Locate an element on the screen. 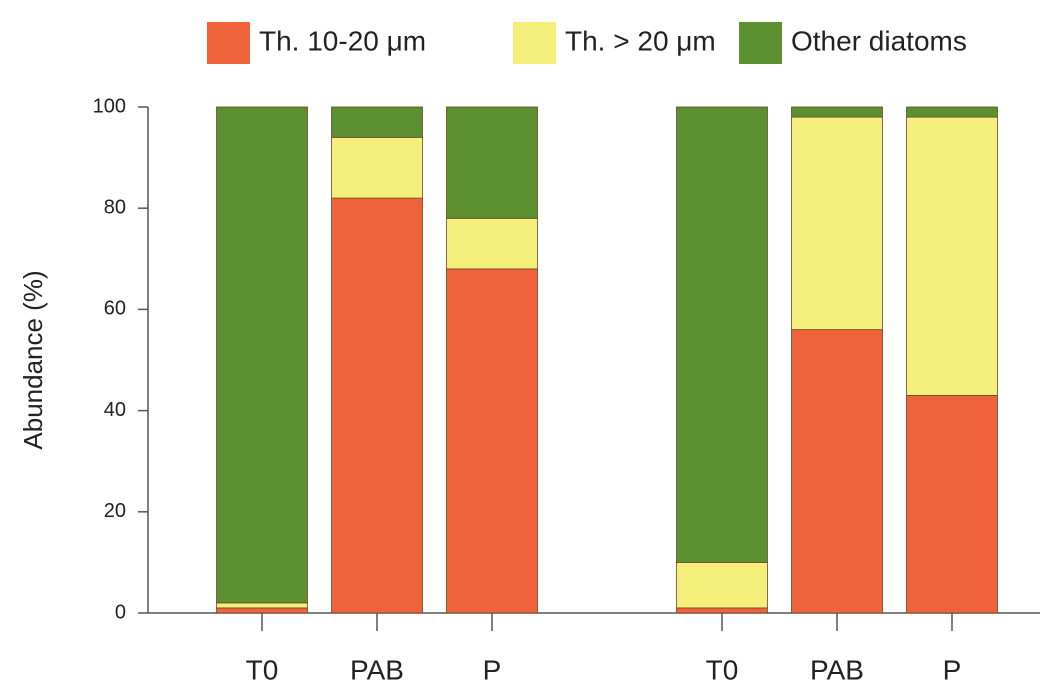 The height and width of the screenshot is (694, 1056). y-tick-label: 80 is located at coordinates (115, 207).